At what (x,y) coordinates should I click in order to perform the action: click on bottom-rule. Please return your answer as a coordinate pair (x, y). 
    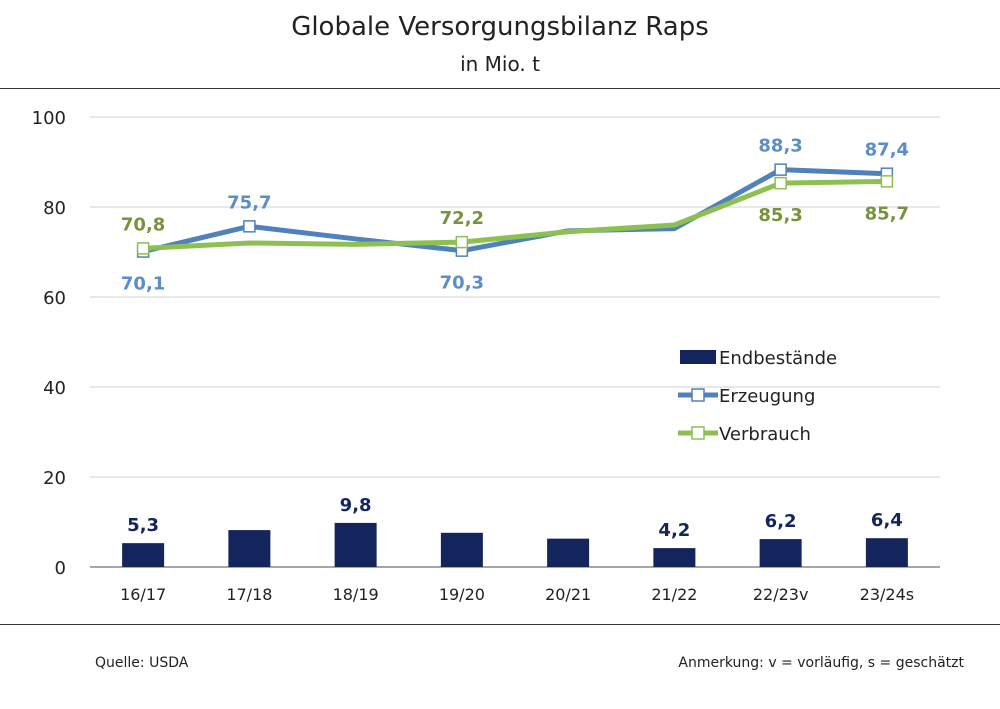
    Looking at the image, I should click on (500, 624).